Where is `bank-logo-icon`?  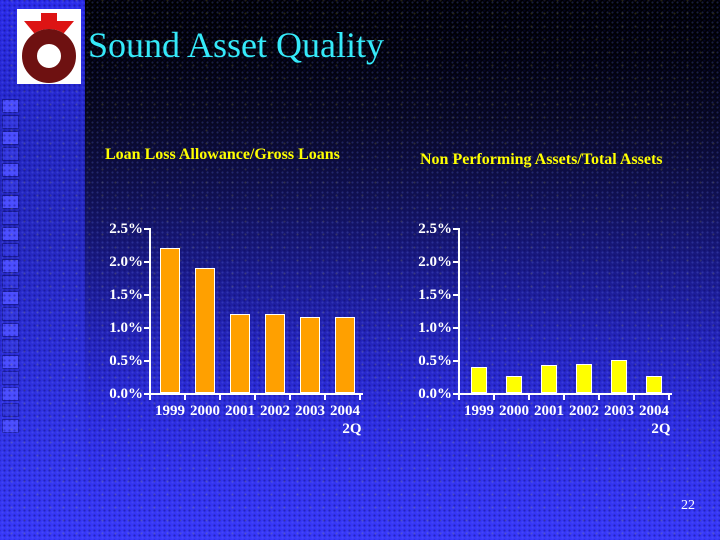
bank-logo-icon is located at coordinates (49, 48).